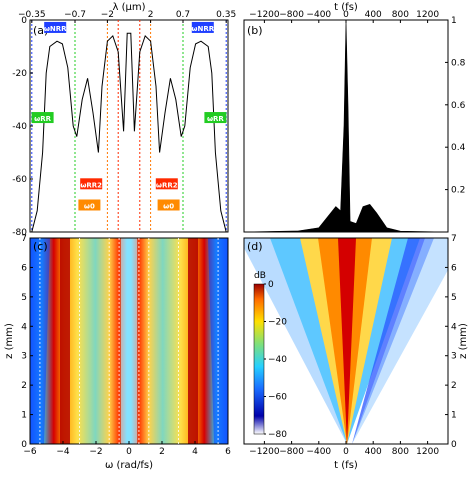 This screenshot has height=478, width=474. What do you see at coordinates (454, 239) in the screenshot?
I see `d-y-tick-label: 7` at bounding box center [454, 239].